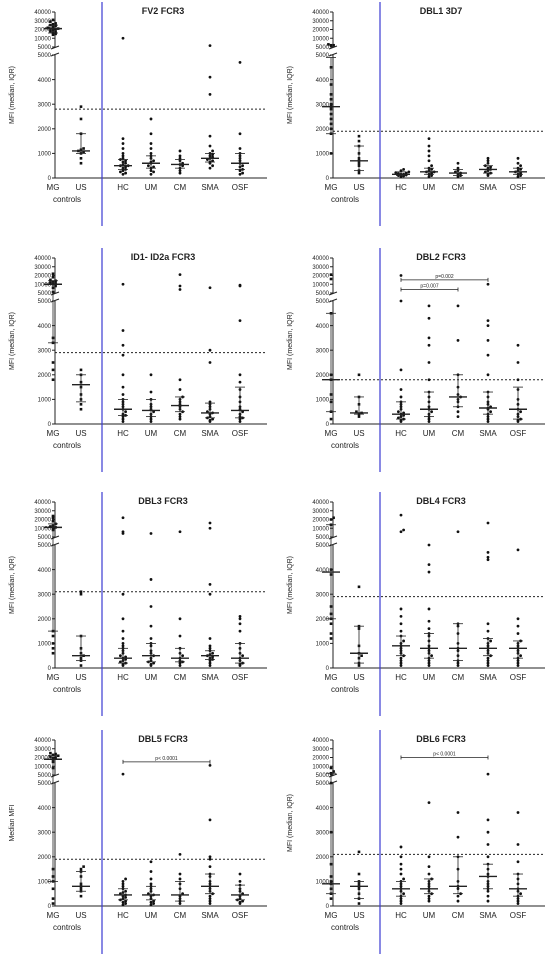  What do you see at coordinates (163, 739) in the screenshot?
I see `chart-title: DBL5 FCR3` at bounding box center [163, 739].